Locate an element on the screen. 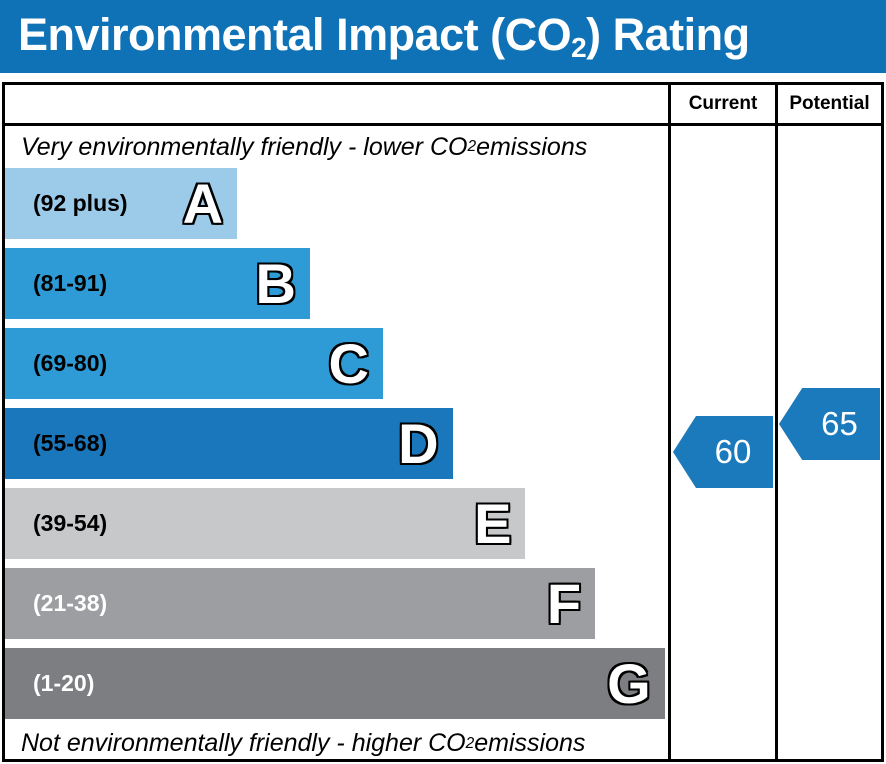 This screenshot has height=764, width=886. band-letter: E is located at coordinates (493, 523).